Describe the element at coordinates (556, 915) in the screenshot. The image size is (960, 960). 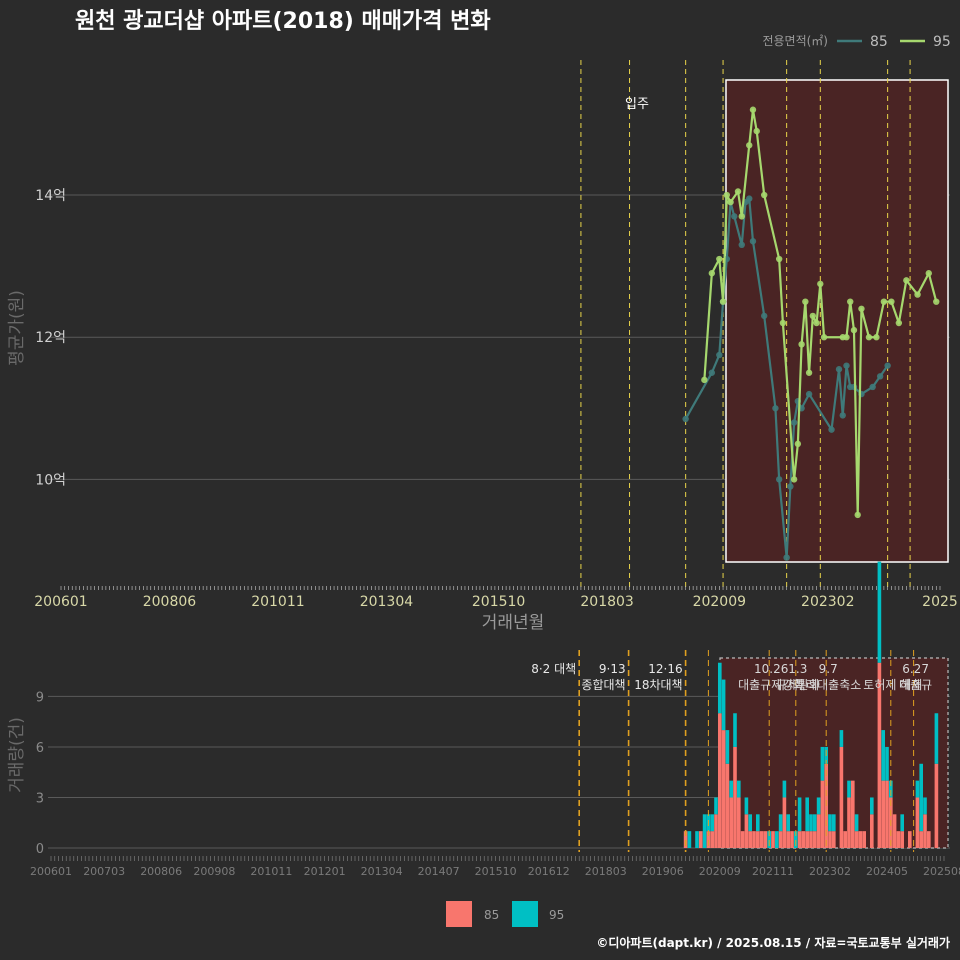
I see `bottom-legend-95-label: 95` at that location.